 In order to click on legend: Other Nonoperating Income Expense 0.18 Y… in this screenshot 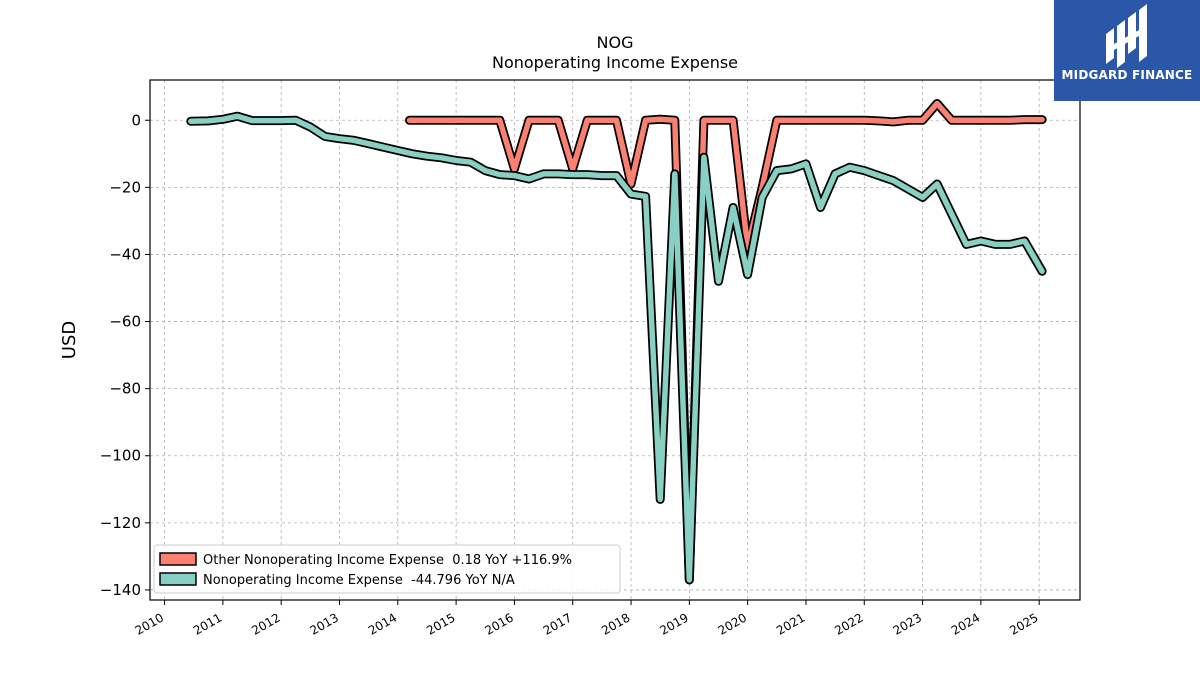, I will do `click(387, 569)`.